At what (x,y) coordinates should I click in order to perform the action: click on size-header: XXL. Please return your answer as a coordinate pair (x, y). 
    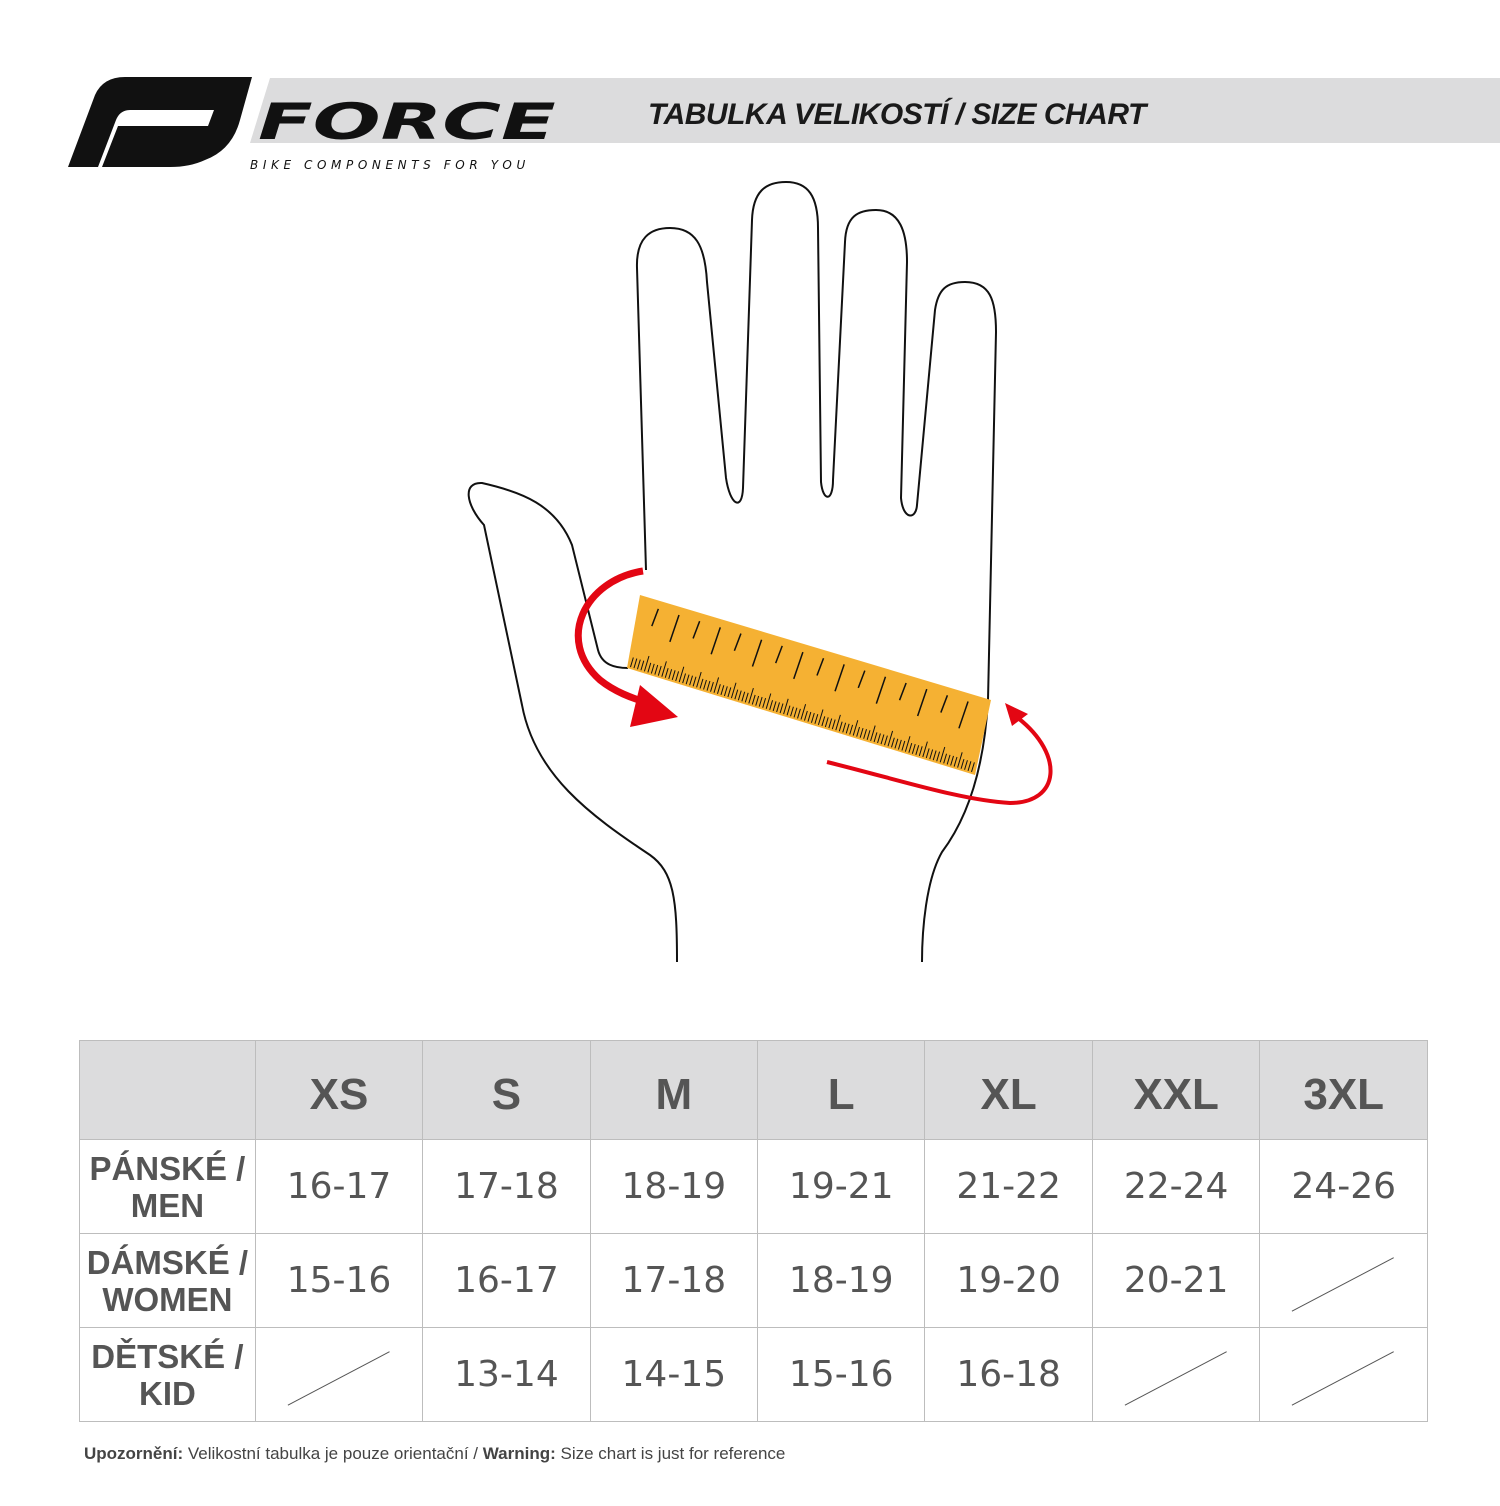
    Looking at the image, I should click on (1176, 1090).